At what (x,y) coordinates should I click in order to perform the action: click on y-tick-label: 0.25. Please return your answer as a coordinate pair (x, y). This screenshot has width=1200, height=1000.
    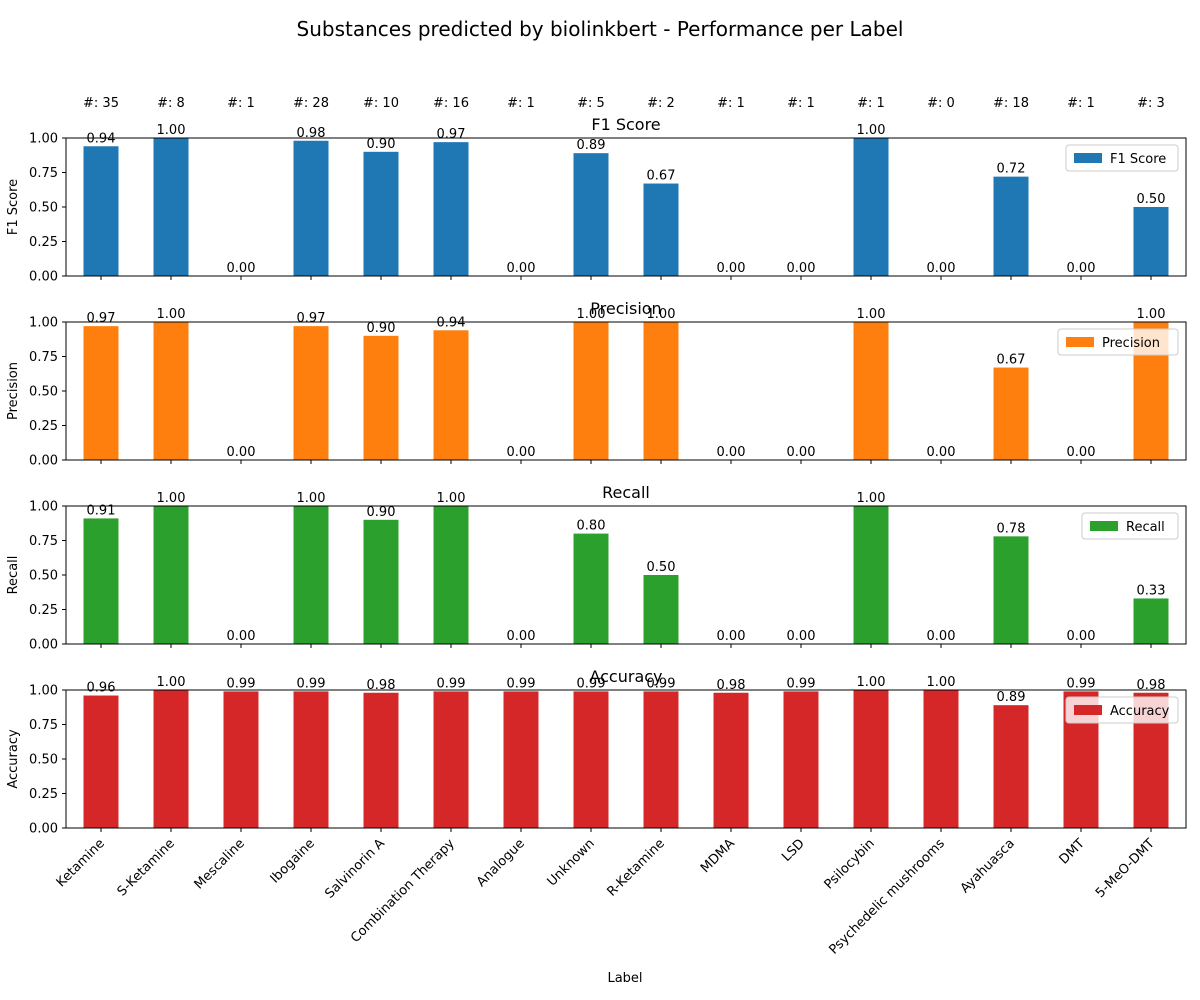
    Looking at the image, I should click on (43, 242).